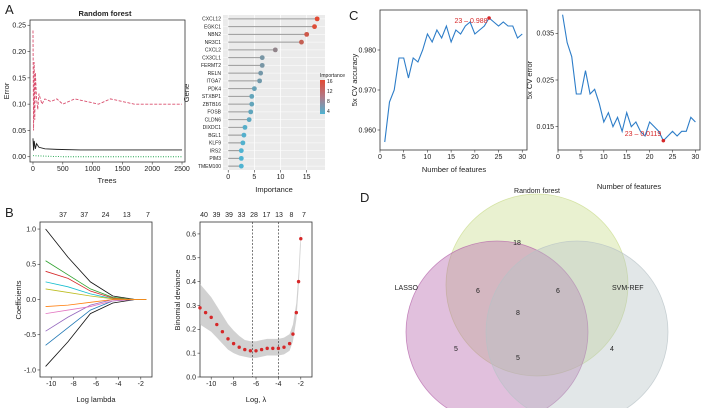  Describe the element at coordinates (191, 234) in the screenshot. I see `lasso-cv-y-tick-label: 0.6` at that location.